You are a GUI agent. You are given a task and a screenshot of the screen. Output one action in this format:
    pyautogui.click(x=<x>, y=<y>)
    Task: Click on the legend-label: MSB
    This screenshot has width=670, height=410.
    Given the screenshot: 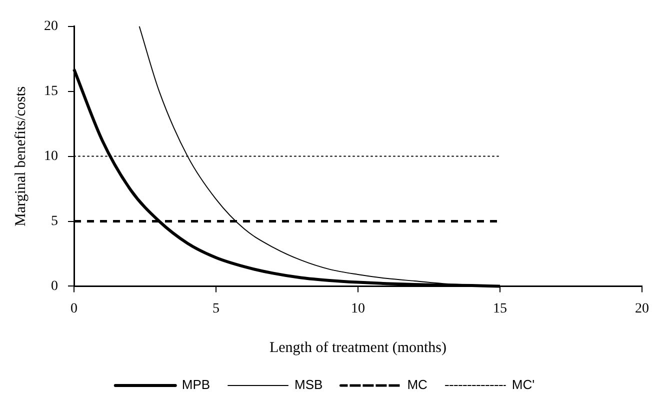 What is the action you would take?
    pyautogui.click(x=308, y=384)
    